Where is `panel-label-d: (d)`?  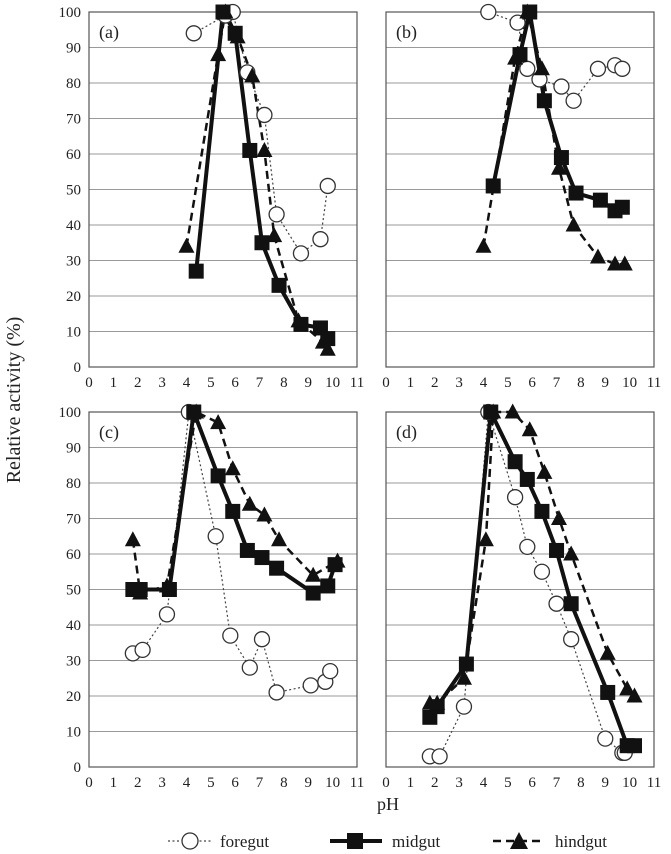 panel-label-d: (d) is located at coordinates (406, 432).